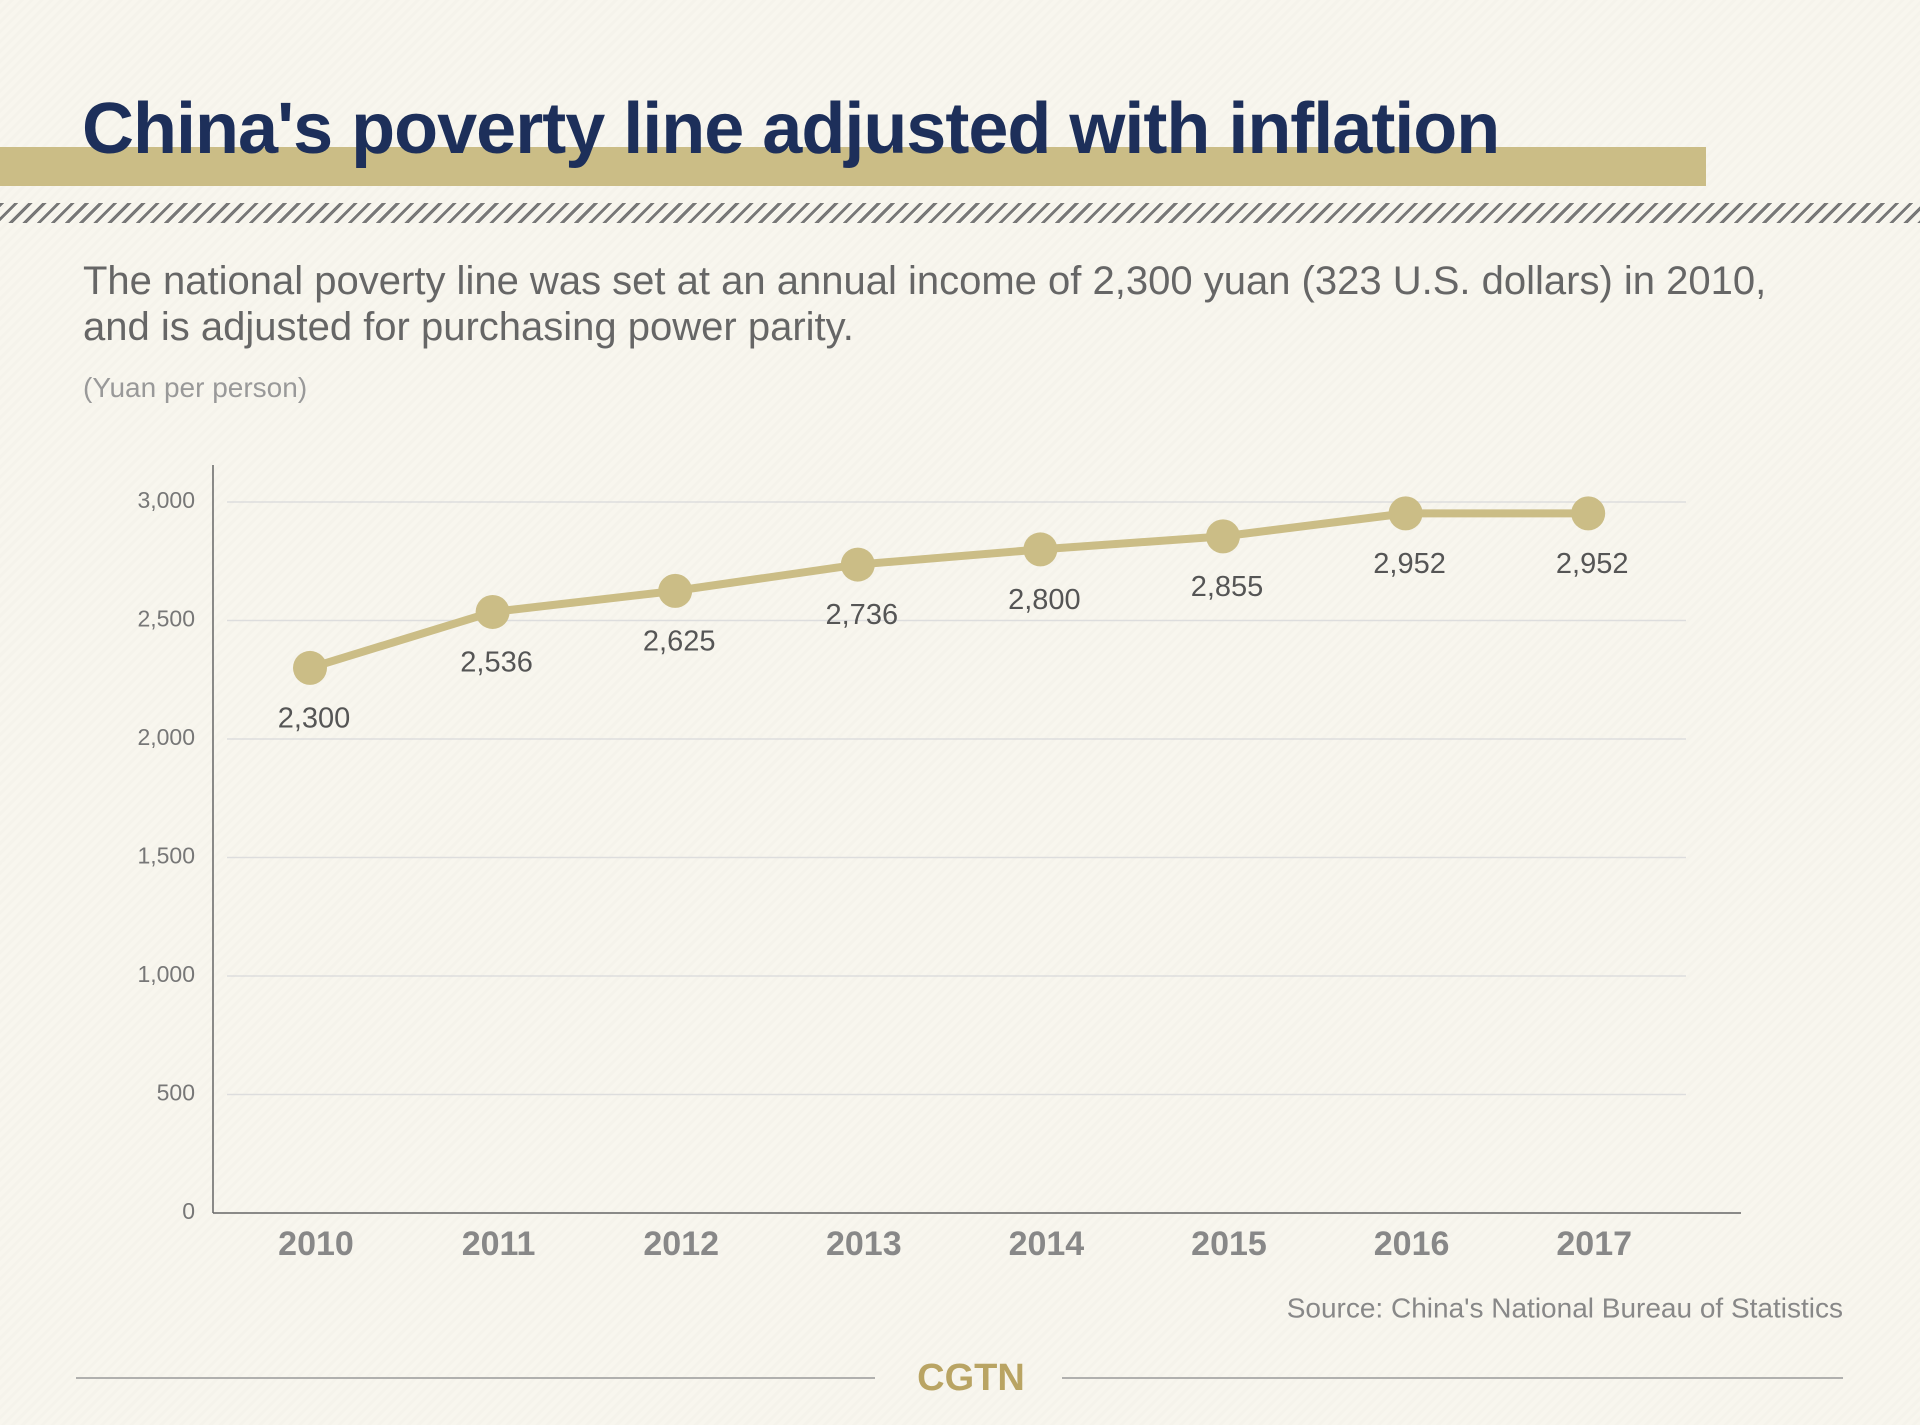  Describe the element at coordinates (1229, 1244) in the screenshot. I see `x-tick-label: 2015` at that location.